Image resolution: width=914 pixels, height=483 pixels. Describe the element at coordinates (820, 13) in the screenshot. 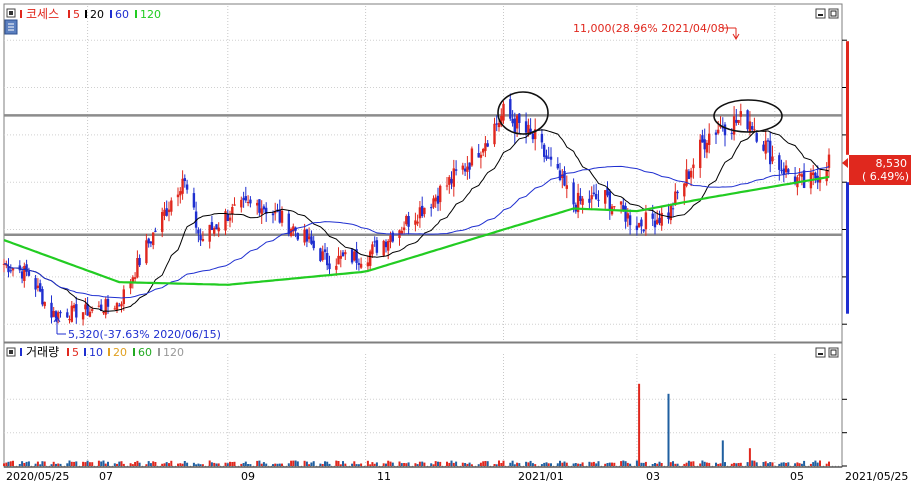

I see `minimize-icon` at that location.